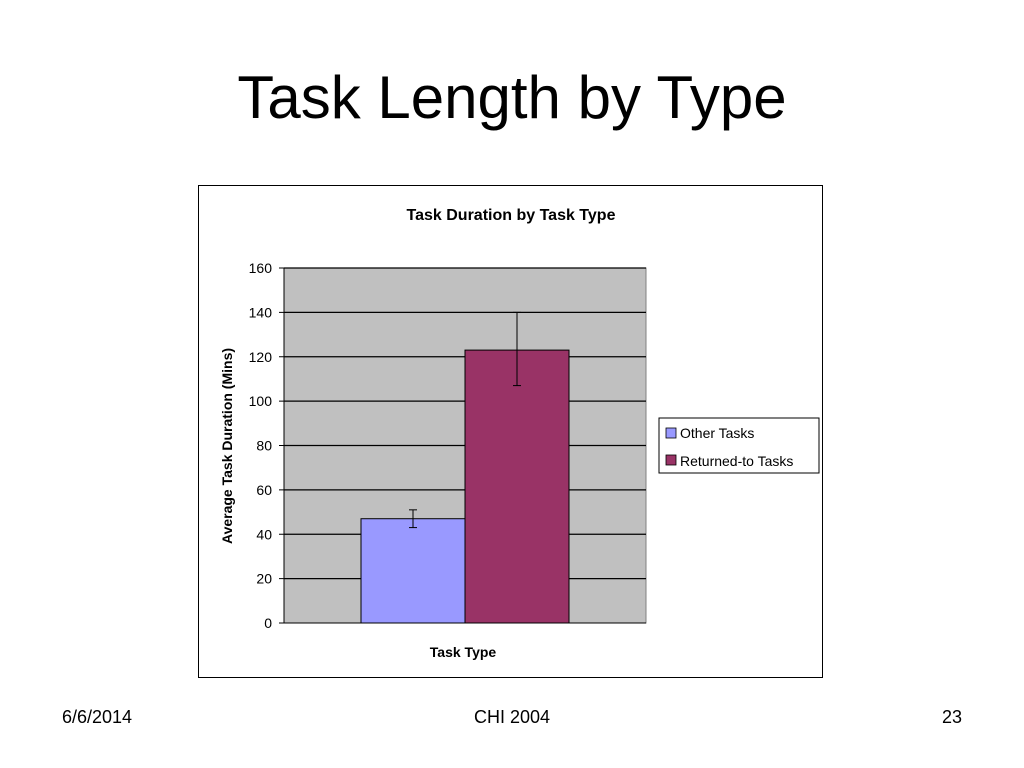 The image size is (1024, 768). What do you see at coordinates (671, 433) in the screenshot?
I see `legend-swatch-other` at bounding box center [671, 433].